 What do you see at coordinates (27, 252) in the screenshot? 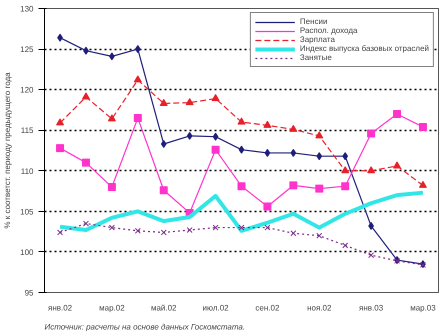
I see `y-tick-label: 100` at bounding box center [27, 252].